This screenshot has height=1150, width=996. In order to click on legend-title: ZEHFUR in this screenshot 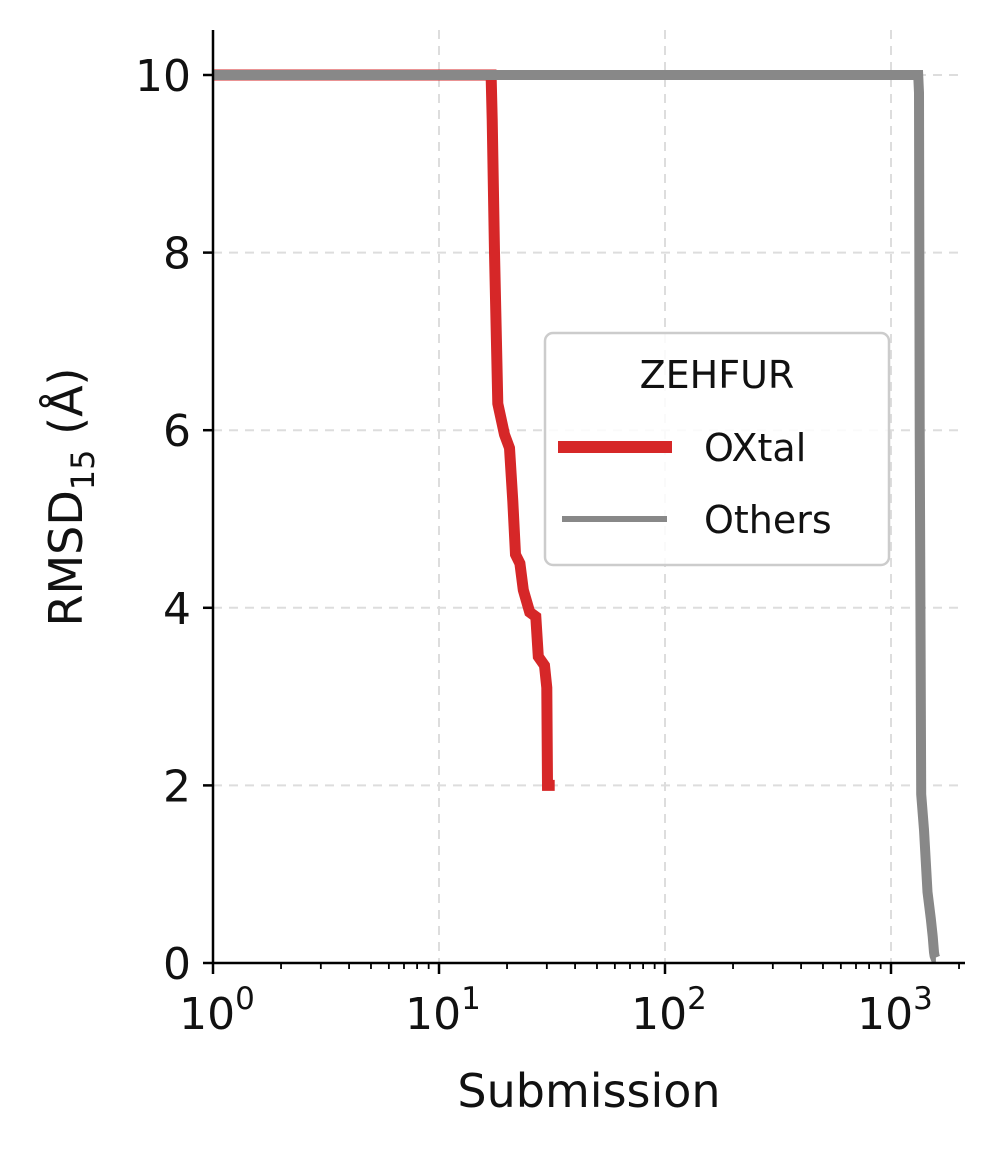, I will do `click(717, 375)`.